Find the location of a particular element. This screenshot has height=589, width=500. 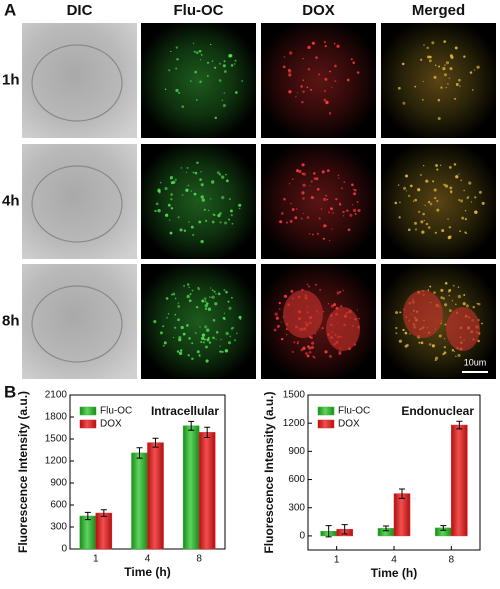

legend-label: DOX is located at coordinates (111, 424).